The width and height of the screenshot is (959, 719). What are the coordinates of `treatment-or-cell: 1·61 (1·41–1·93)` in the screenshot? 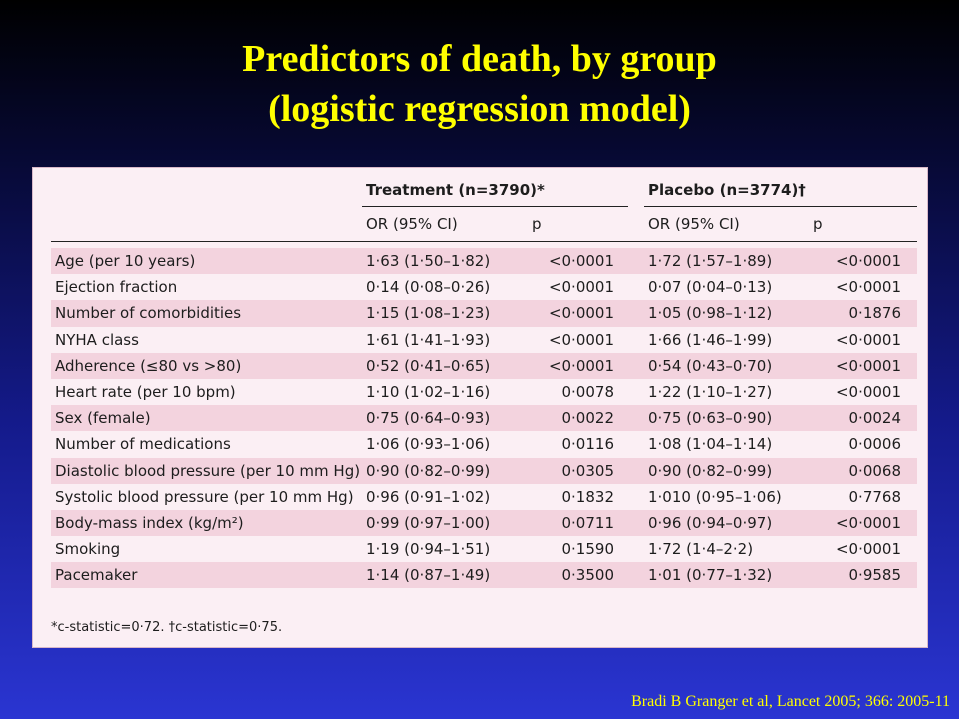 It's located at (445, 339).